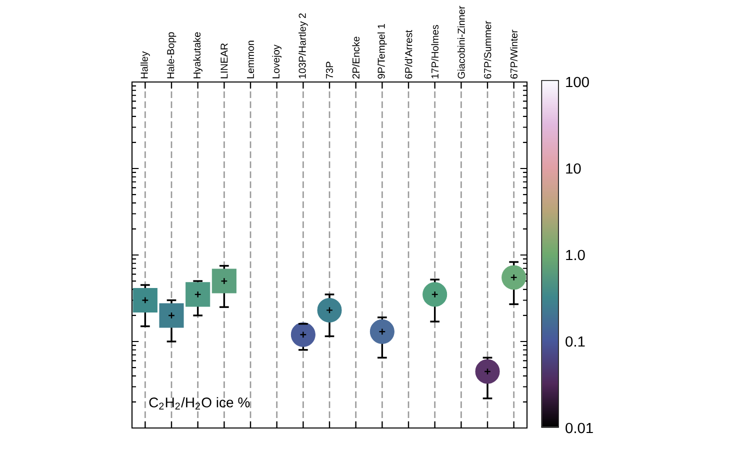 The width and height of the screenshot is (750, 450). Describe the element at coordinates (488, 49) in the screenshot. I see `x-tick-label: 67P/Summer` at that location.